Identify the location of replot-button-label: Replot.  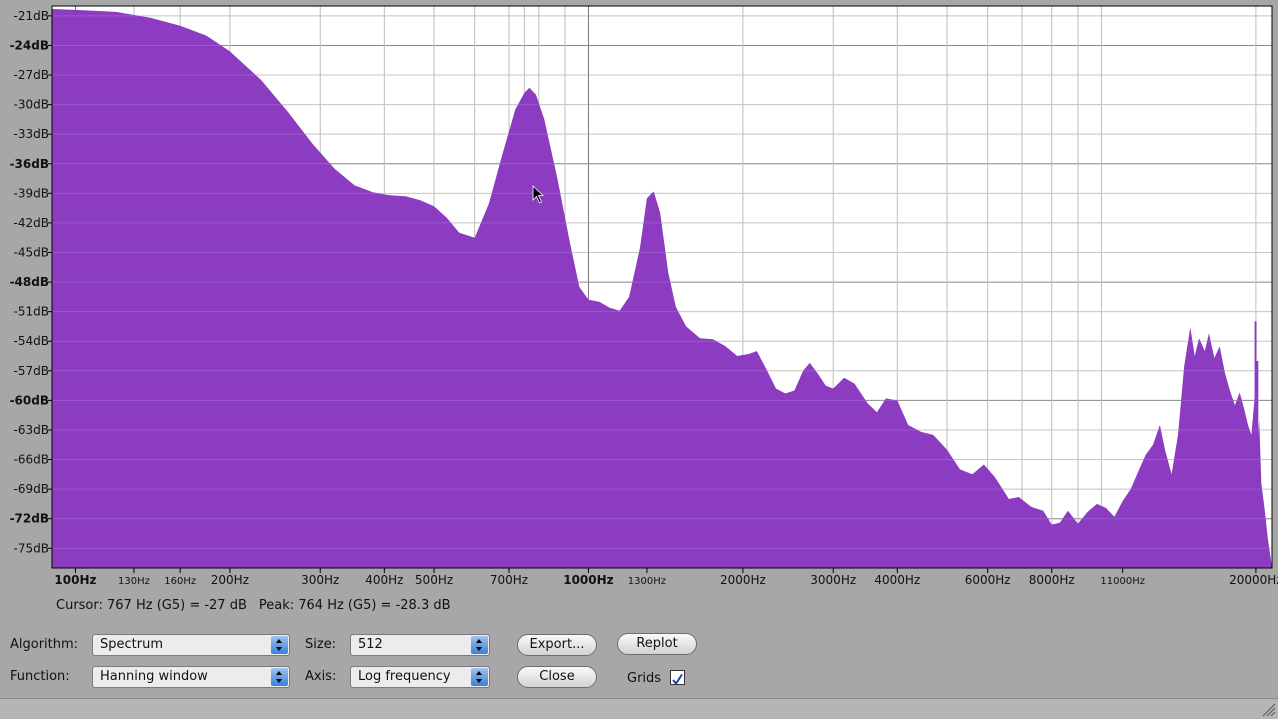
(657, 643).